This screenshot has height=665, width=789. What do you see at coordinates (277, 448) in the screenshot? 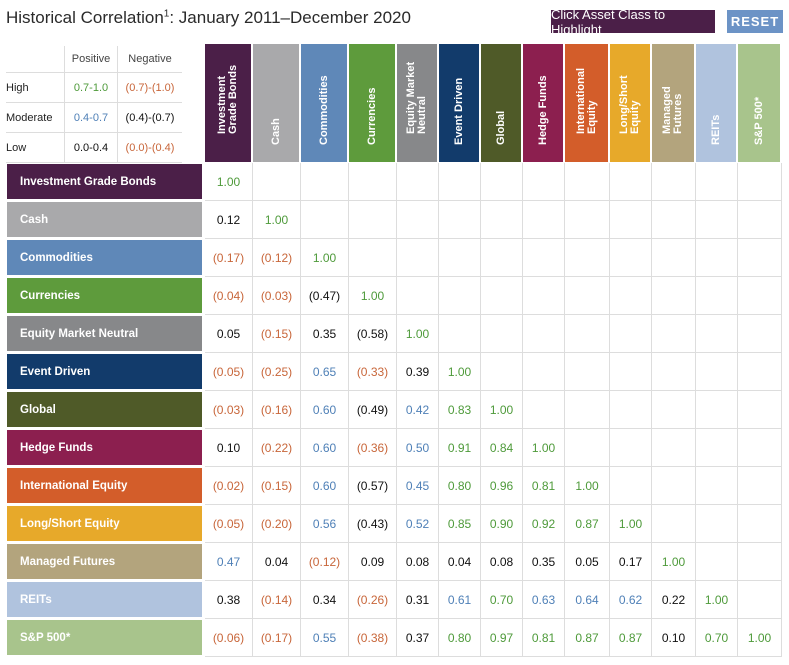
I see `correlation-cell: (0.22)` at bounding box center [277, 448].